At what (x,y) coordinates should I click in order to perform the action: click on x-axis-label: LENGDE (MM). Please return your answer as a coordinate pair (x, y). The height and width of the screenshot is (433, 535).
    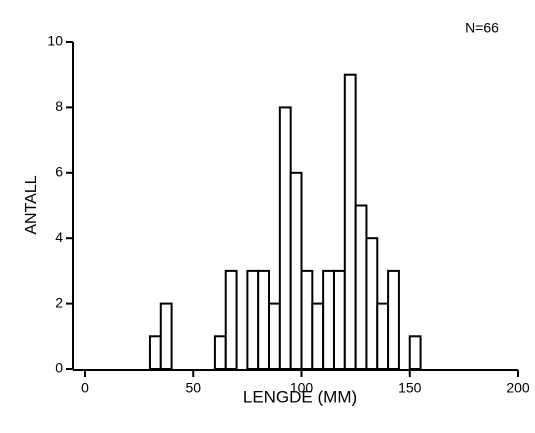
    Looking at the image, I should click on (300, 396).